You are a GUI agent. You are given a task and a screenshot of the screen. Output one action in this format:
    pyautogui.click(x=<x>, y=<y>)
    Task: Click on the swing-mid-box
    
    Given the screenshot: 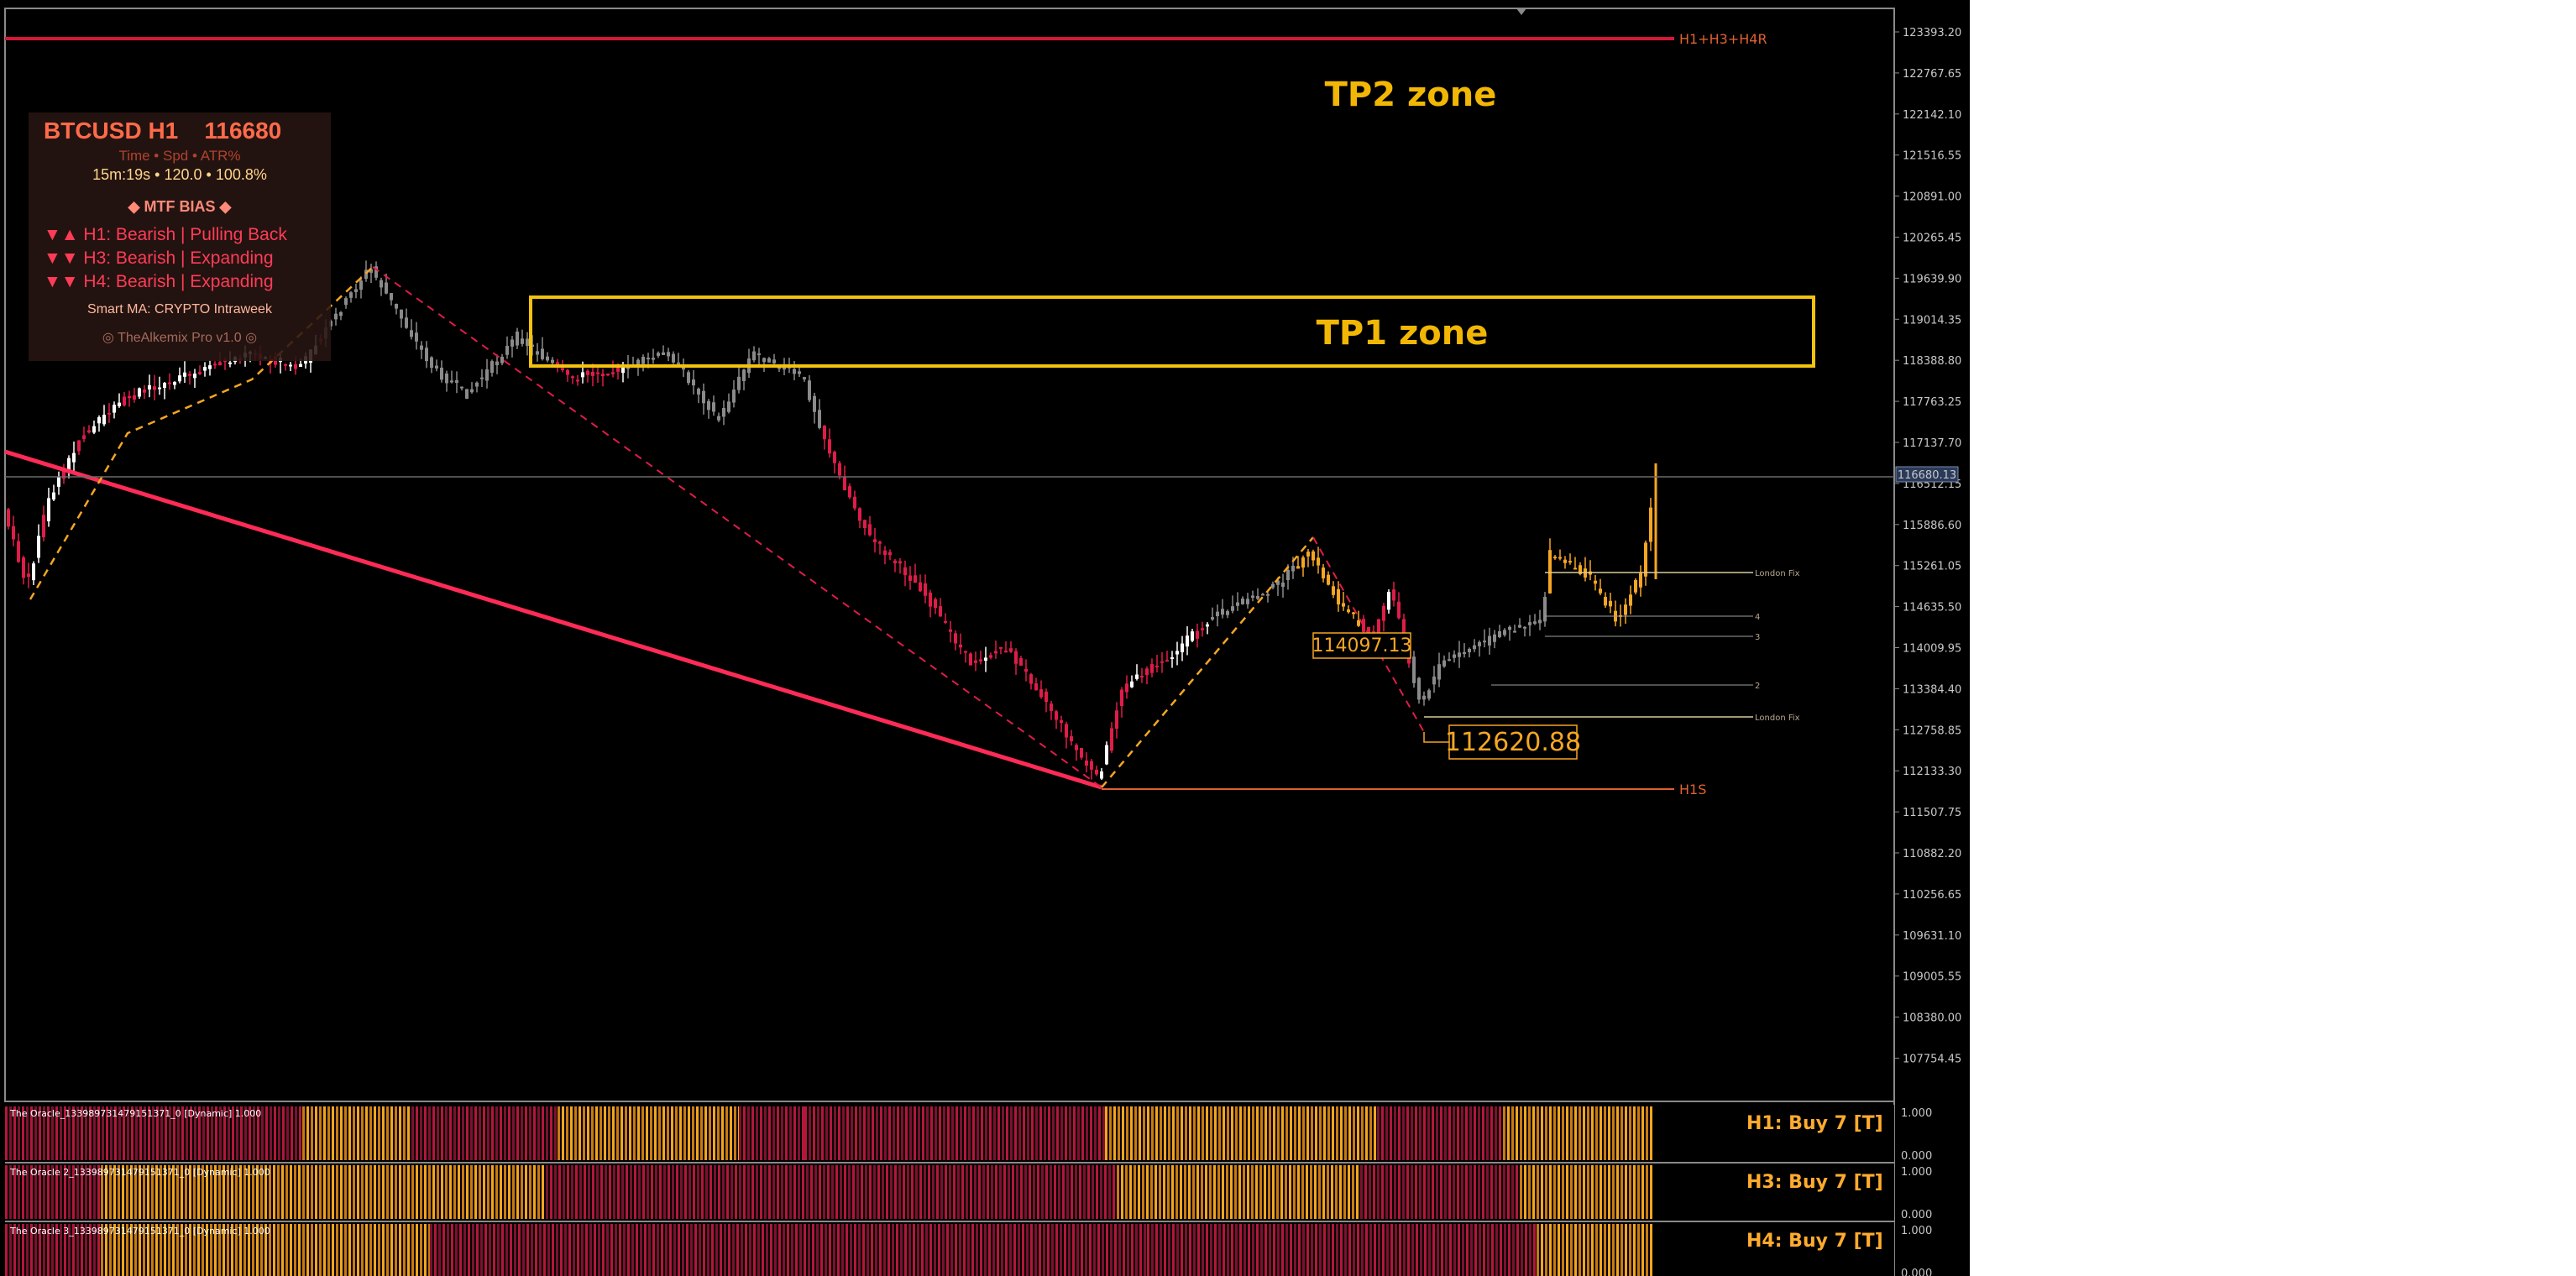 What is the action you would take?
    pyautogui.click(x=1362, y=645)
    